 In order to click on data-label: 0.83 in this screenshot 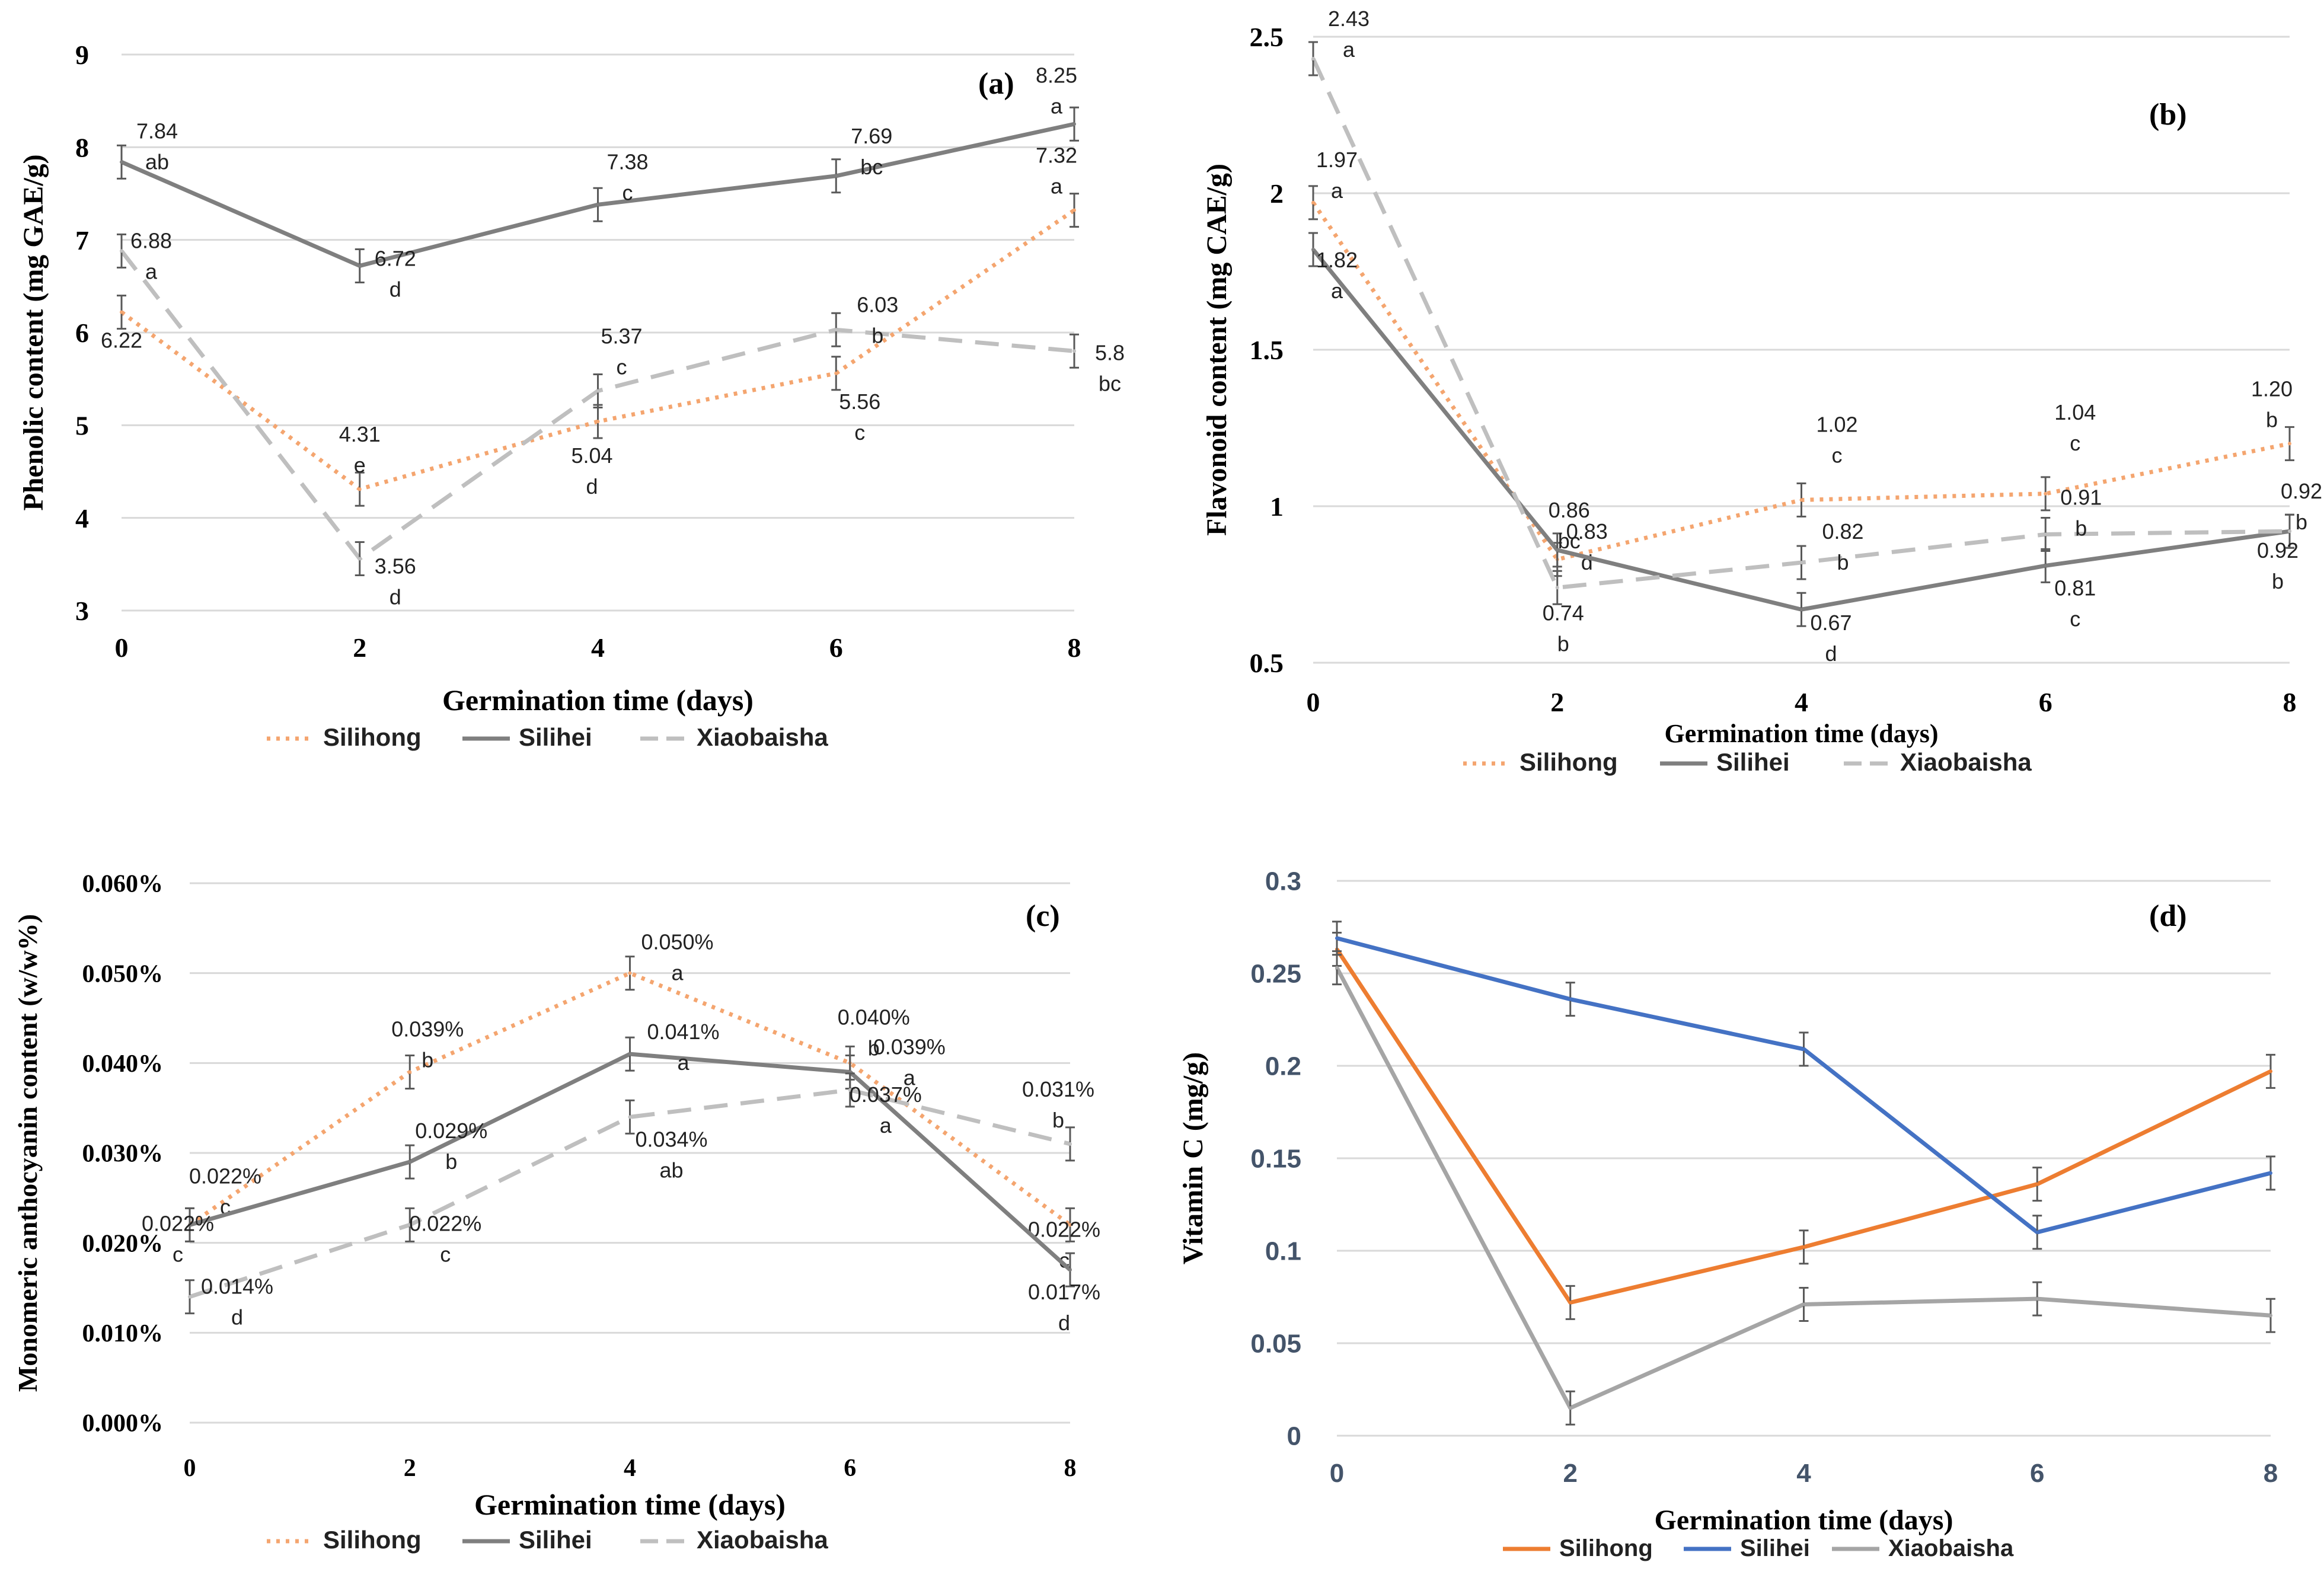, I will do `click(1587, 531)`.